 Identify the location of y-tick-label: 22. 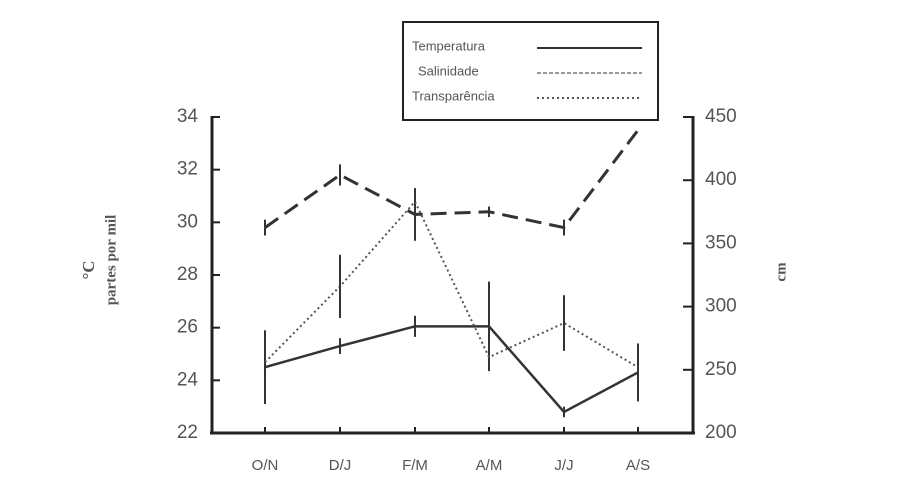
(187, 432).